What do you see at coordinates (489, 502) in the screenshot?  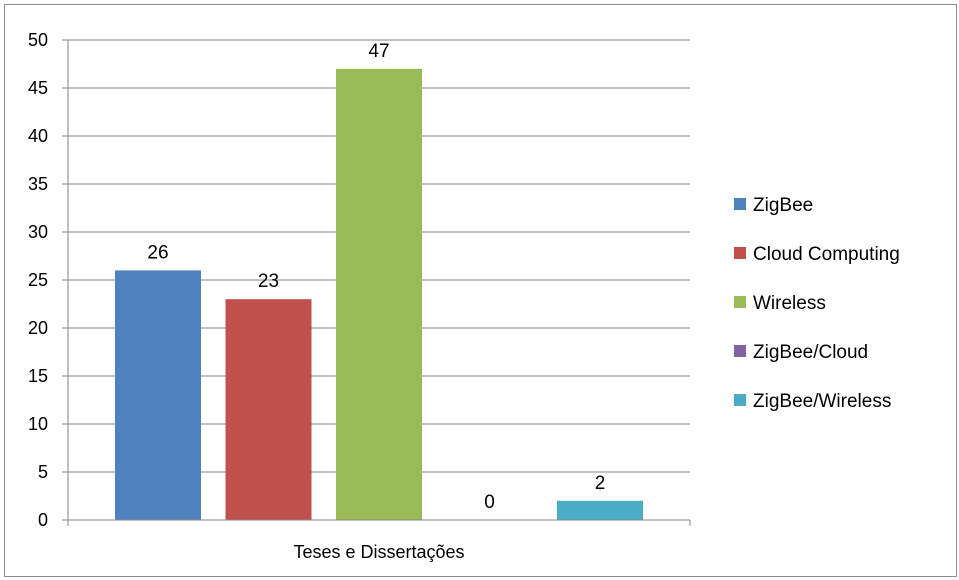 I see `data-label: 0` at bounding box center [489, 502].